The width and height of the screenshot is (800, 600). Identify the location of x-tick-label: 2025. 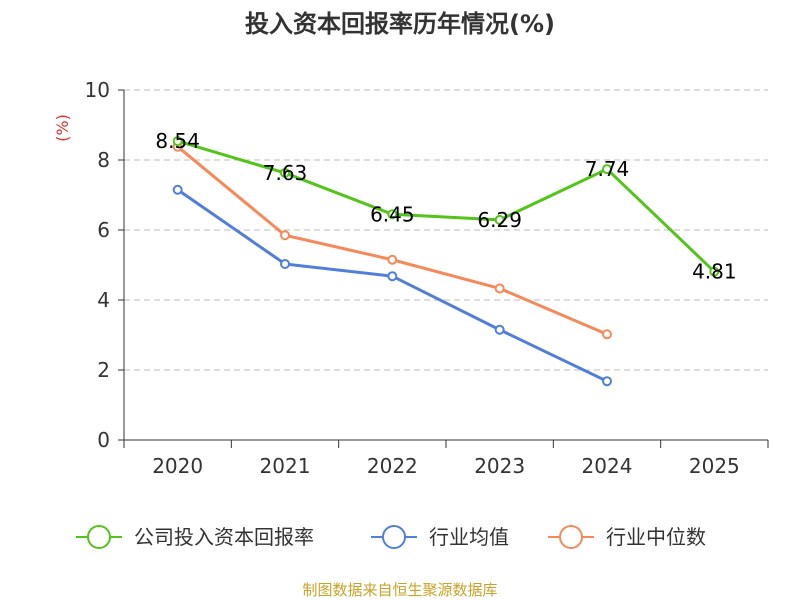
(714, 466).